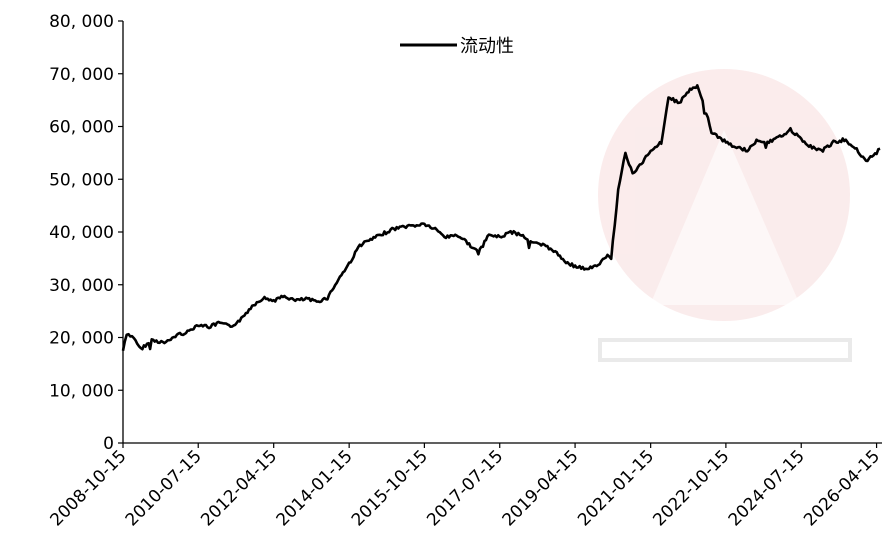 The image size is (885, 556). What do you see at coordinates (767, 488) in the screenshot?
I see `x-tick-label: 2024-07-15` at bounding box center [767, 488].